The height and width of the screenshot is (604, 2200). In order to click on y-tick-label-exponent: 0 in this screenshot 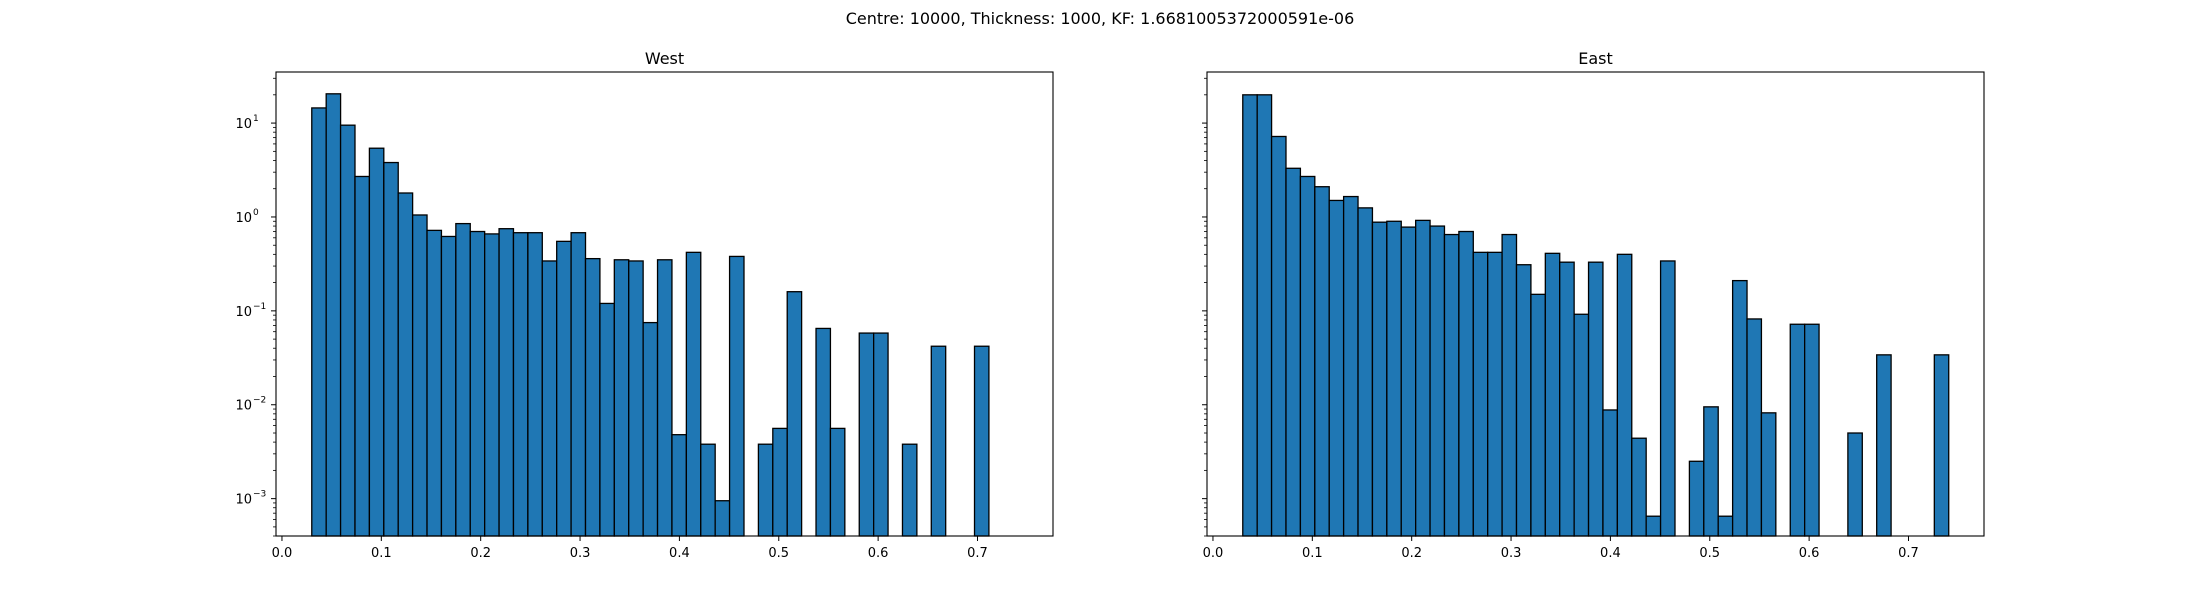, I will do `click(256, 213)`.